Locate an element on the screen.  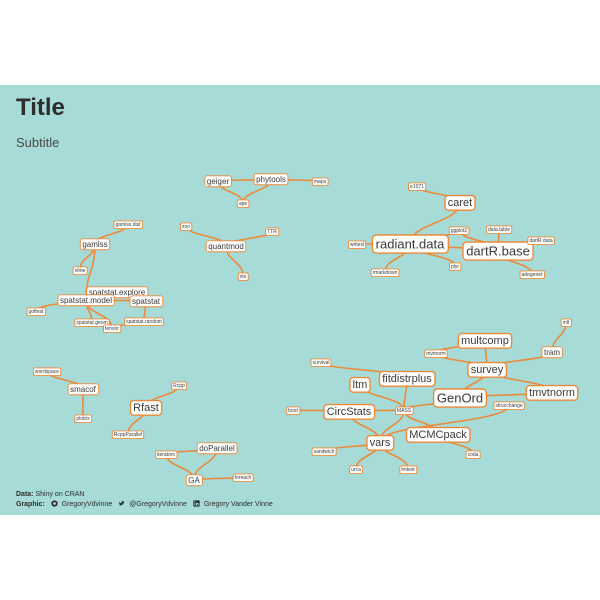
node-label: spatstat.random is located at coordinates (144, 322).